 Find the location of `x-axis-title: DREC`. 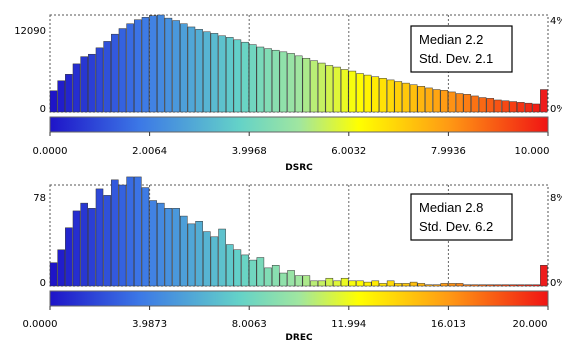

x-axis-title: DREC is located at coordinates (299, 338).